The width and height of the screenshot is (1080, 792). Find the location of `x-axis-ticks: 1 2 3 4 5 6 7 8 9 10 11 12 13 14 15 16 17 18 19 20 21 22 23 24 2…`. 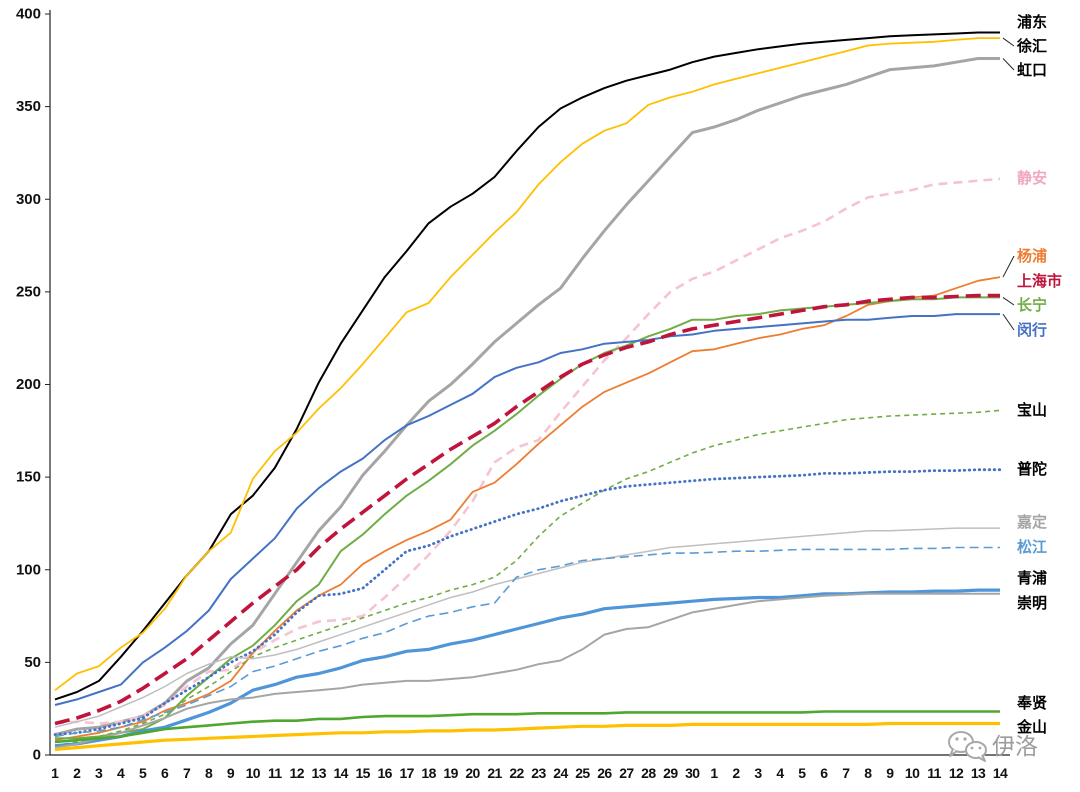

x-axis-ticks: 1 2 3 4 5 6 7 8 9 10 11 12 13 14 15 16 17 18 19 20 21 22 23 24 2… is located at coordinates (529, 773).